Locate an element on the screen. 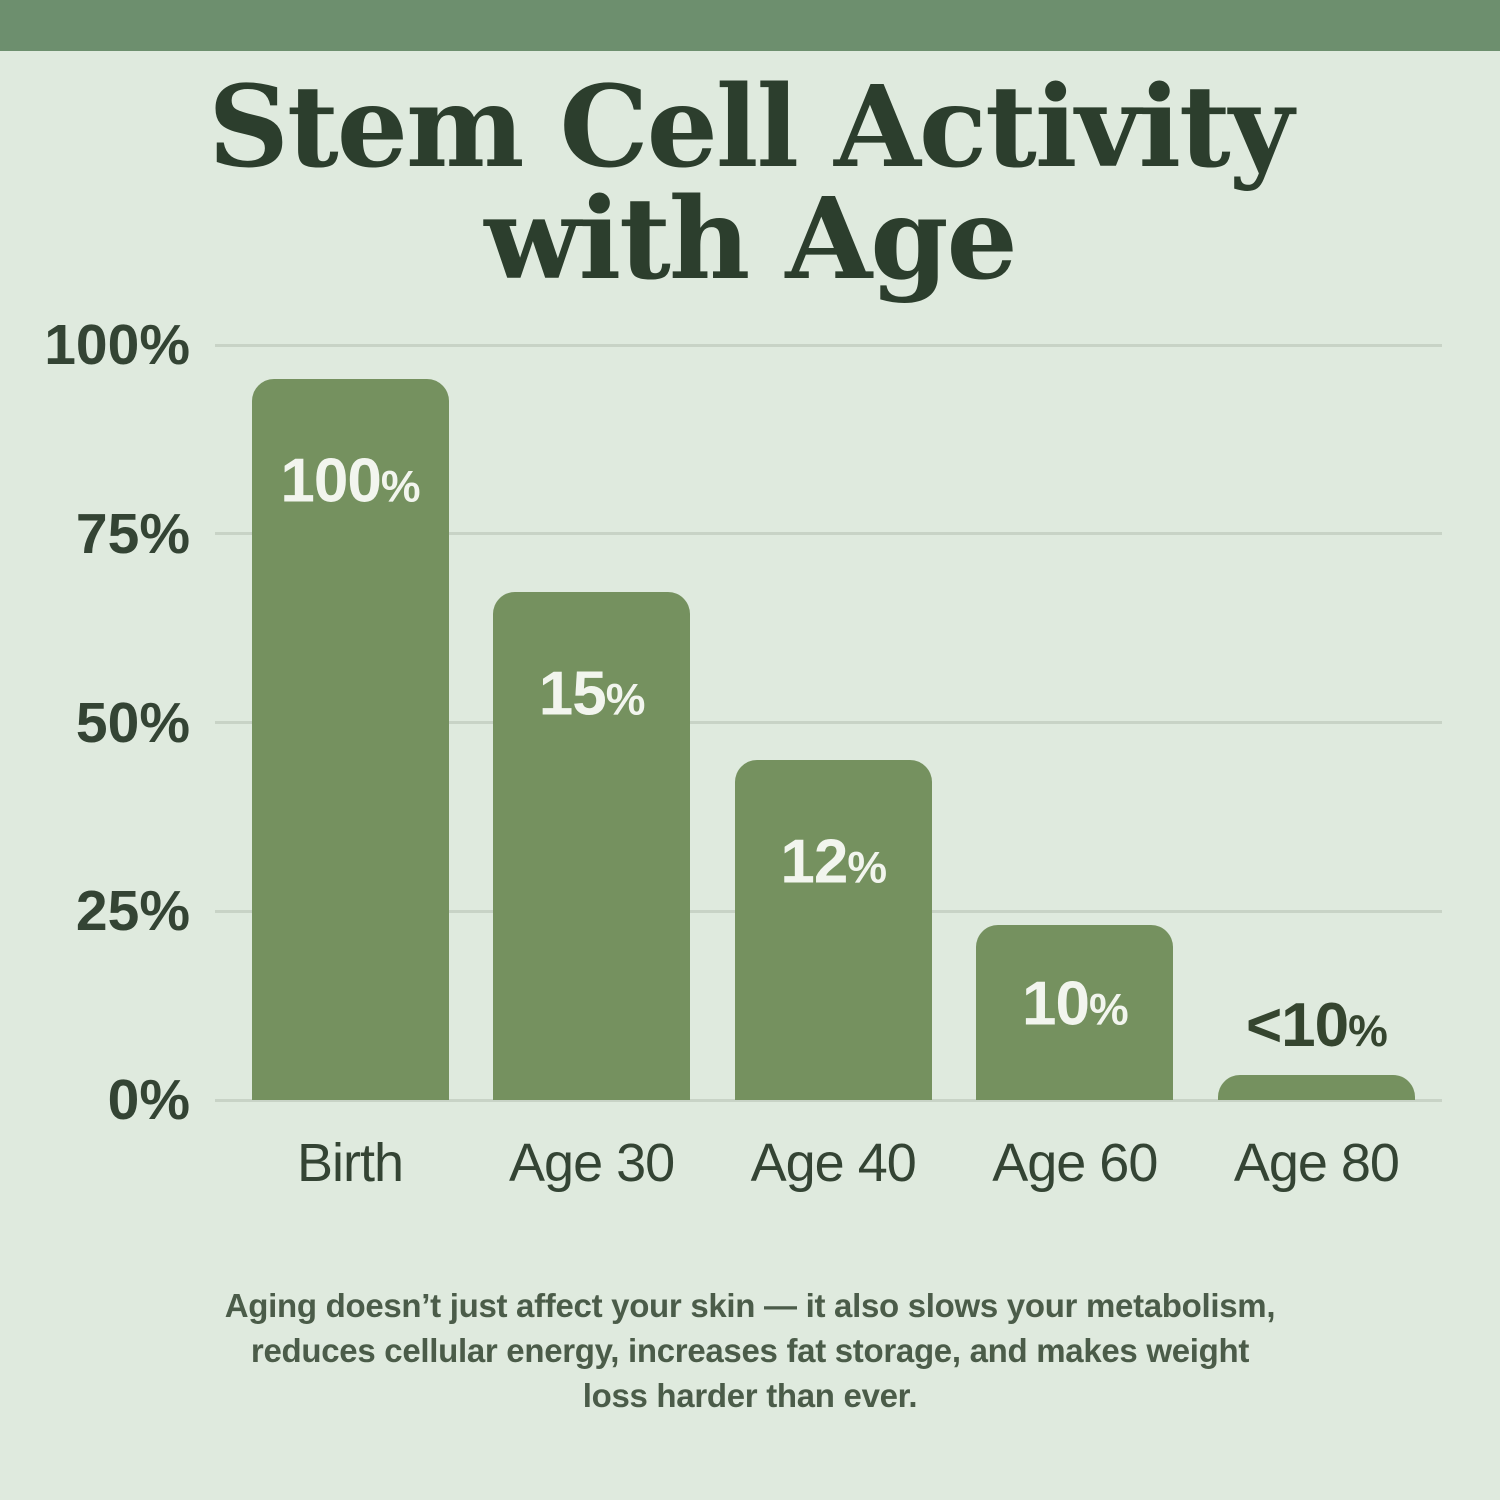 The height and width of the screenshot is (1500, 1500). x-axis-label: Age 40 is located at coordinates (833, 1163).